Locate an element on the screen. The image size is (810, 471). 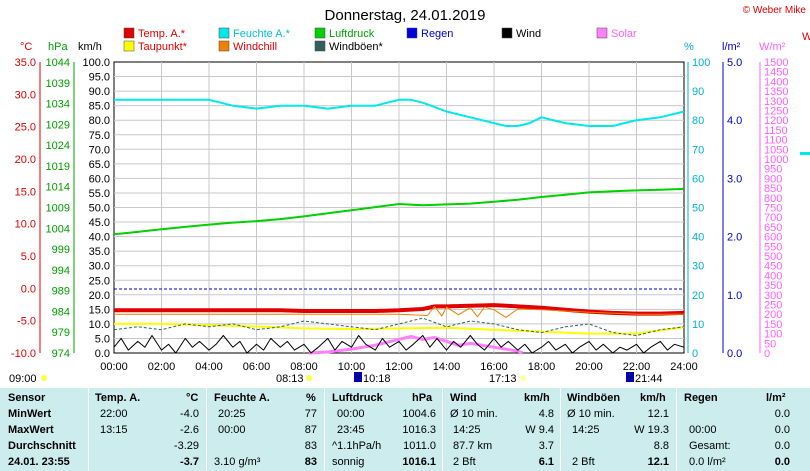
tick-wind_kmh: 45.0 is located at coordinates (99, 223).